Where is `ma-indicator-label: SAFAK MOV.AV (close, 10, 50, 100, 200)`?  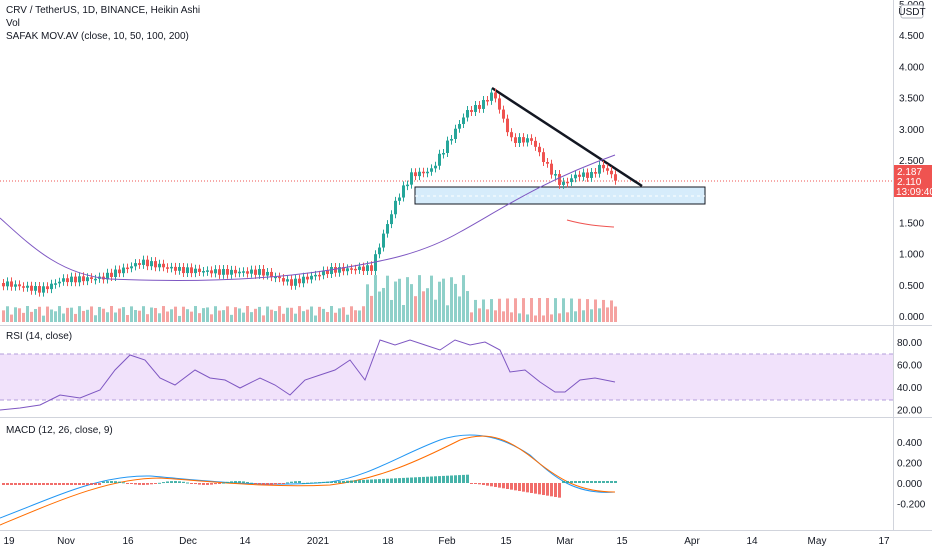
ma-indicator-label: SAFAK MOV.AV (close, 10, 50, 100, 200) is located at coordinates (97, 36).